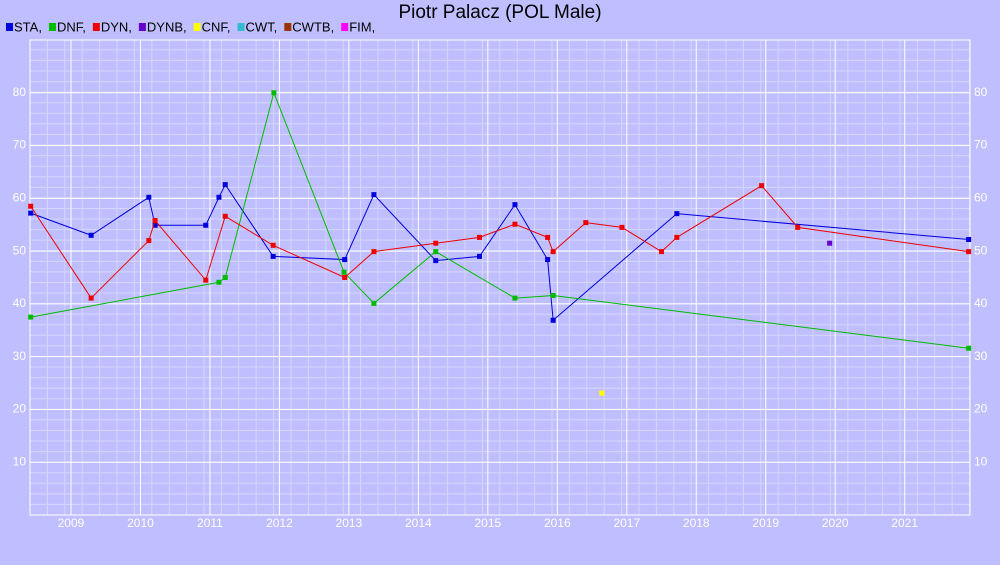  Describe the element at coordinates (167, 26) in the screenshot. I see `legend-label: DYNB,` at that location.